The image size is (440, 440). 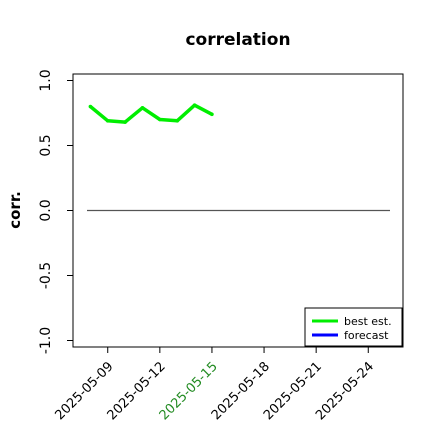 I want to click on legend: best est. forecast, so click(x=353, y=327).